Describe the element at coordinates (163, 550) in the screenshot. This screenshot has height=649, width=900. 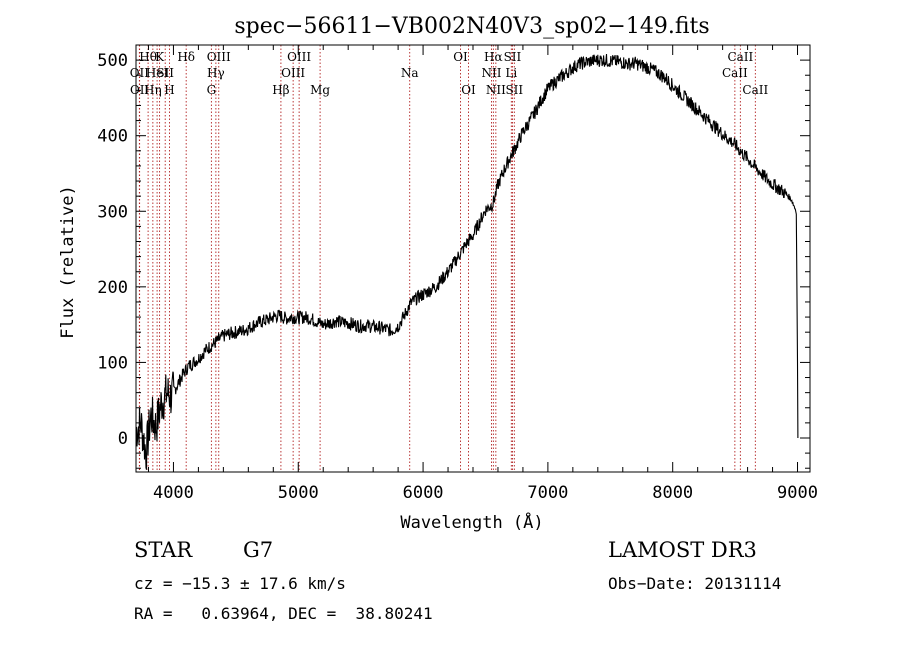
I see `object-class: STAR` at that location.